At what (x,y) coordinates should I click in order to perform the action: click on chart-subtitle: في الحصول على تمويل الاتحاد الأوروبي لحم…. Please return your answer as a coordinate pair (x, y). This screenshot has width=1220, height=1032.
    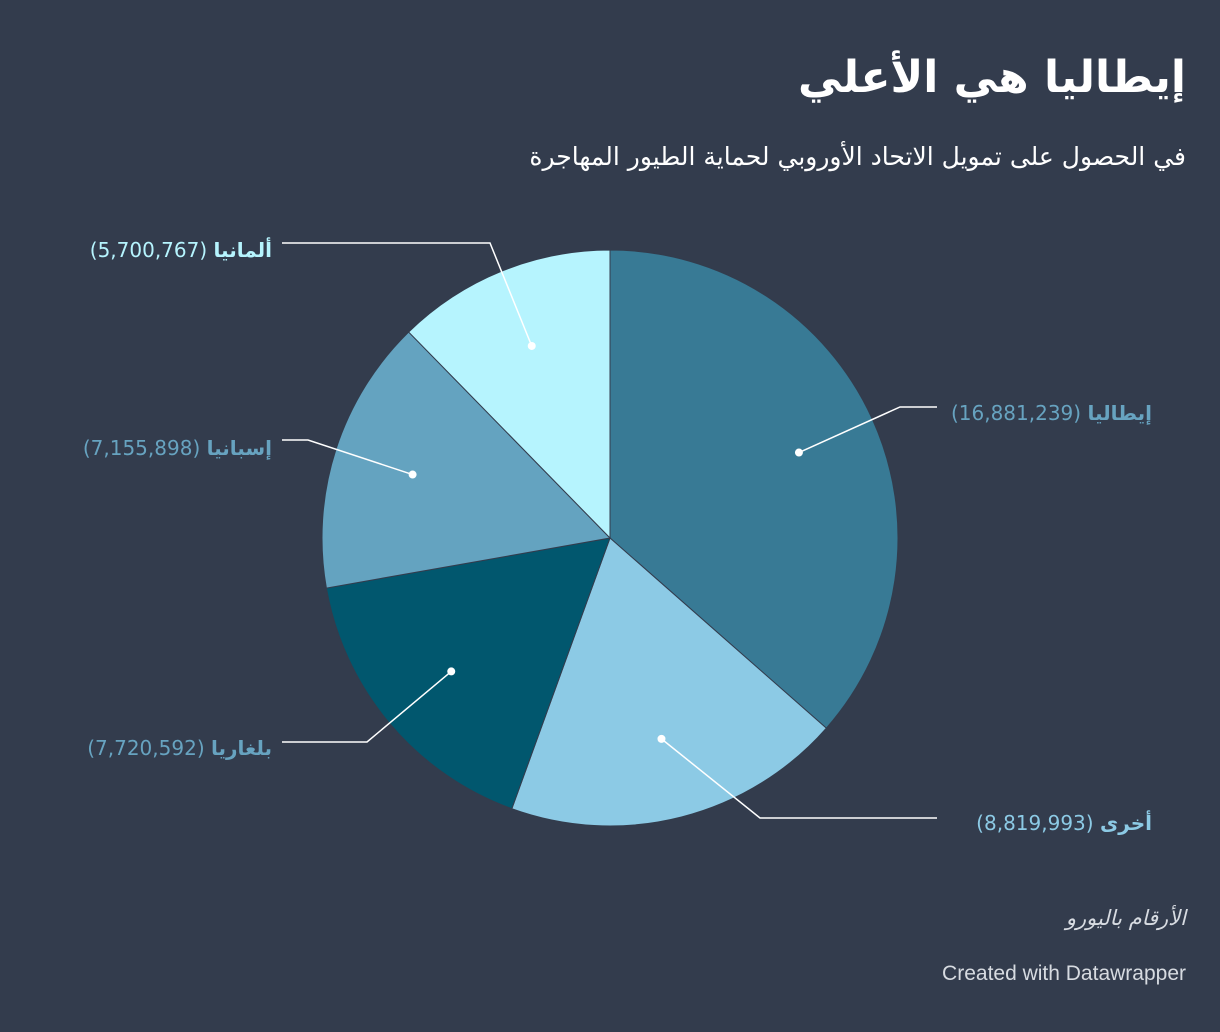
    Looking at the image, I should click on (857, 156).